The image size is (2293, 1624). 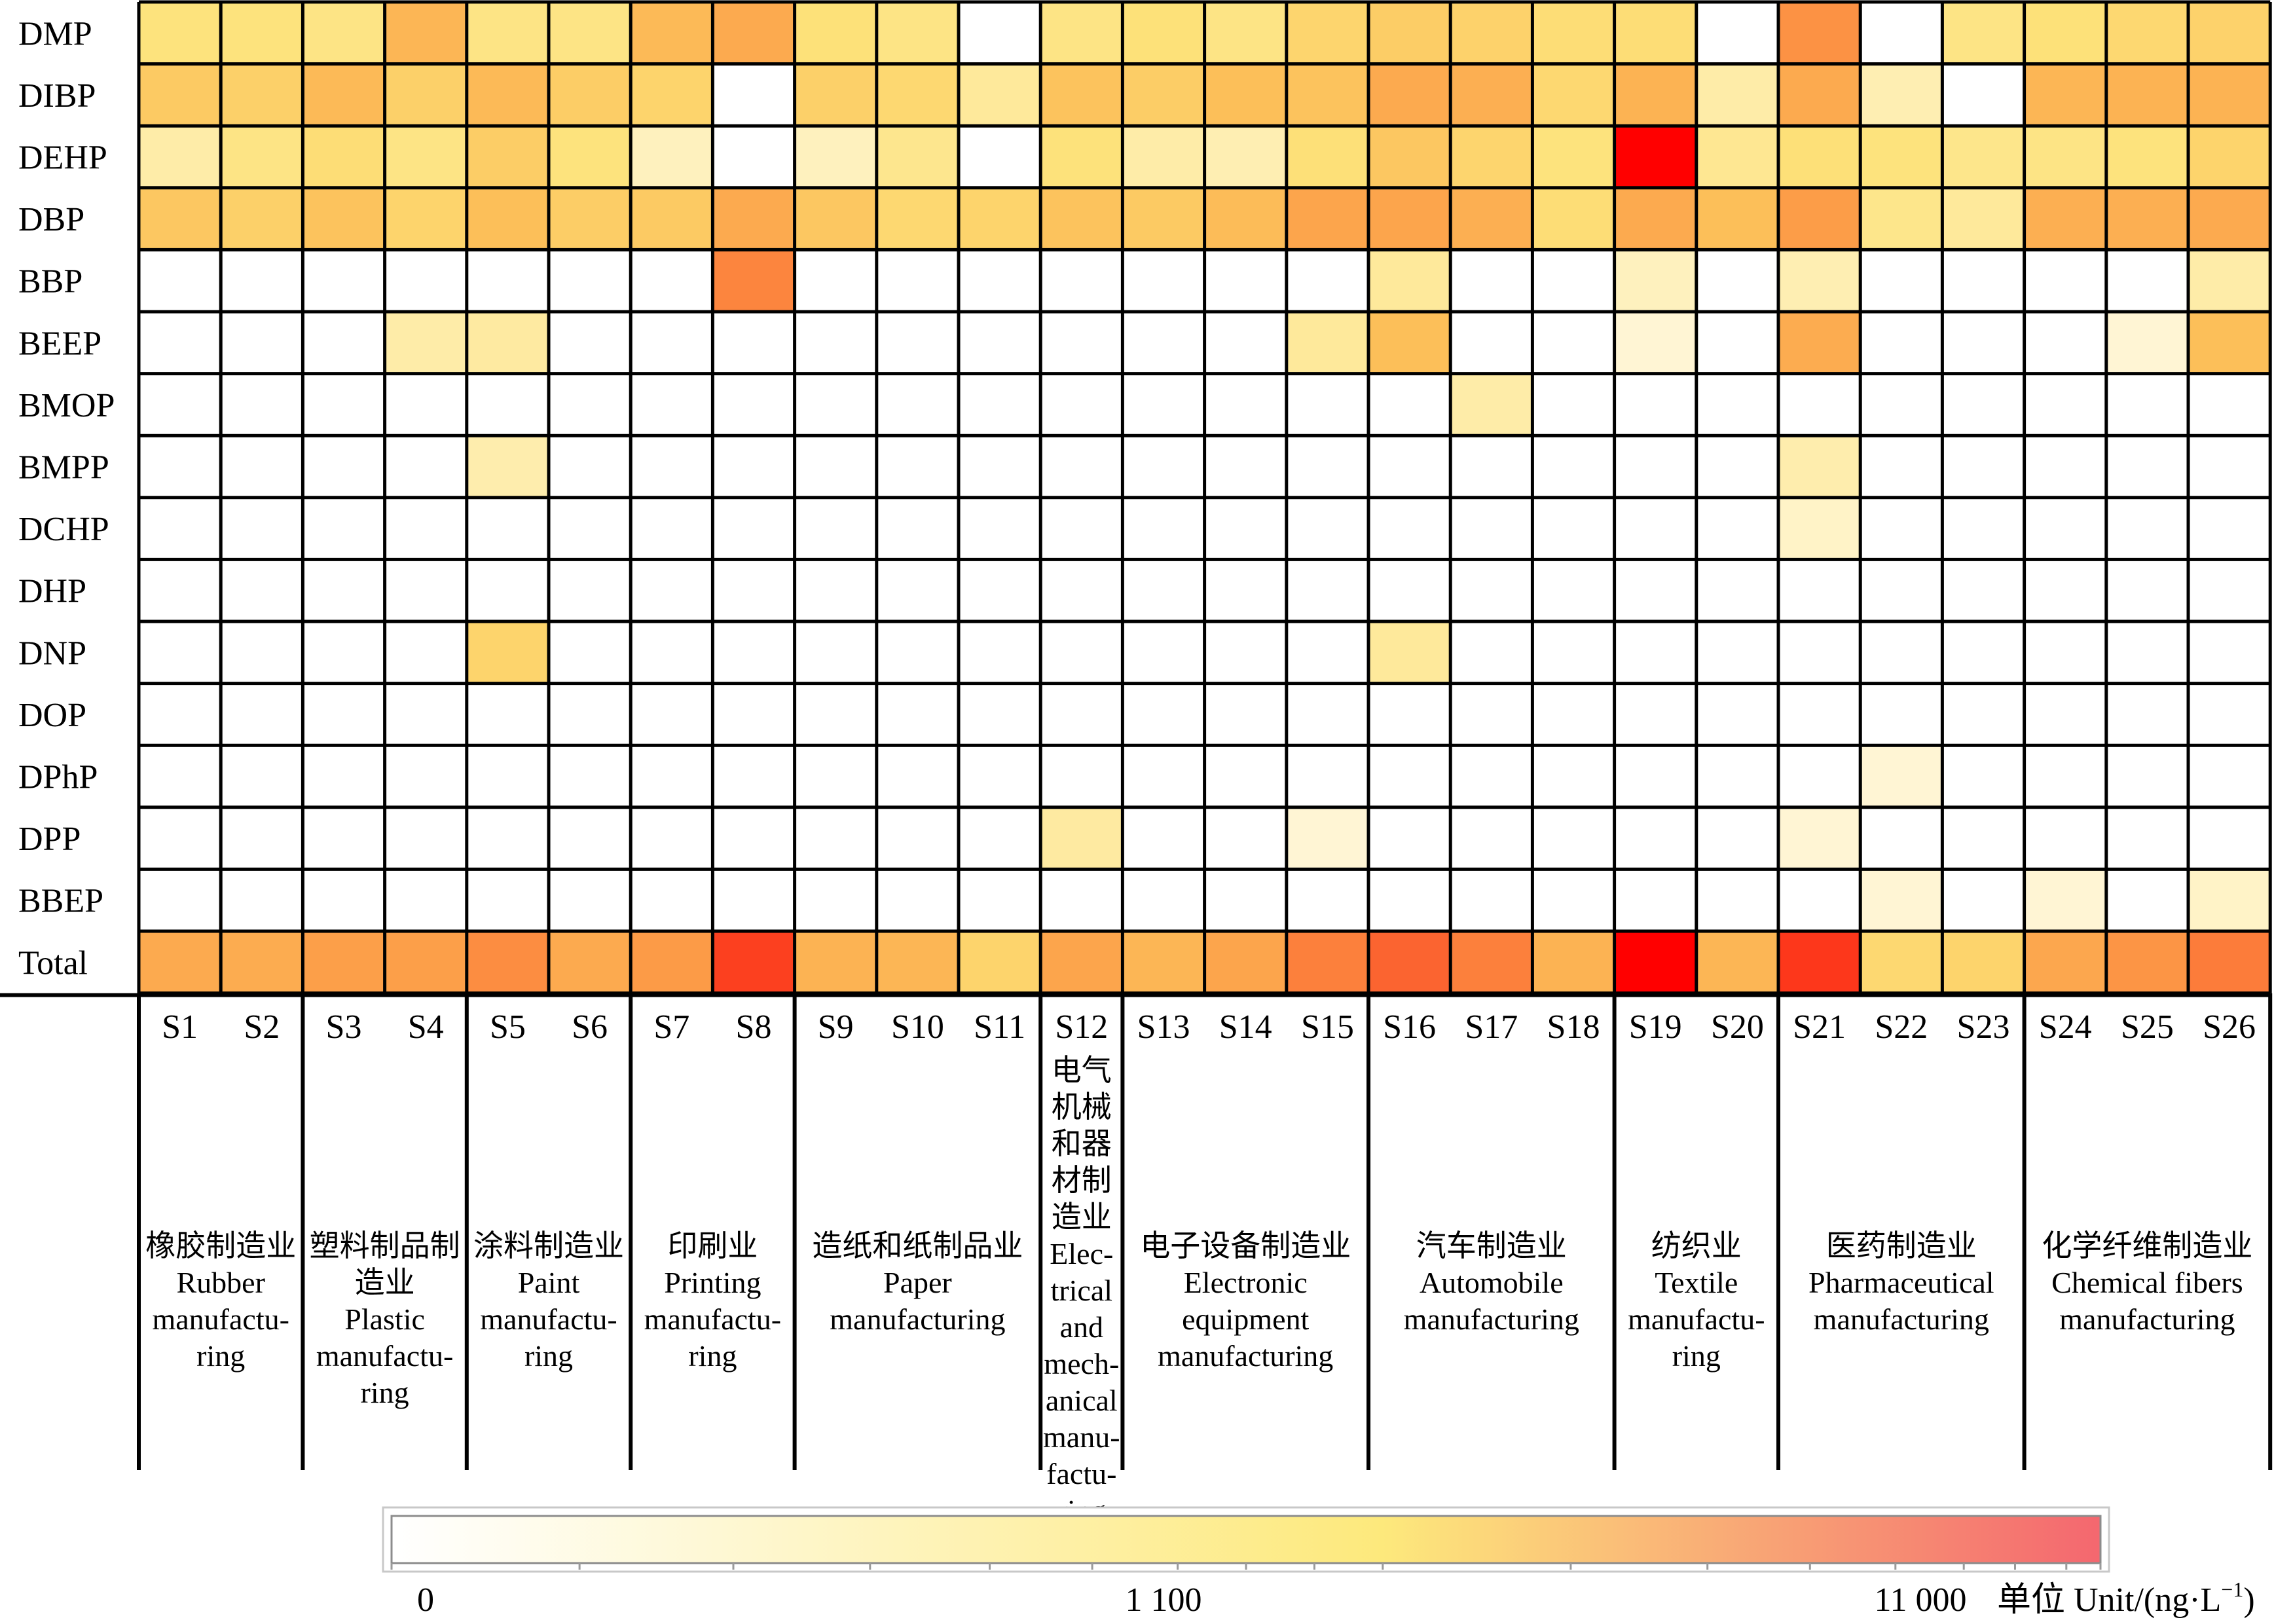 I want to click on heatmap-cell-BMOP-S3, so click(x=344, y=404).